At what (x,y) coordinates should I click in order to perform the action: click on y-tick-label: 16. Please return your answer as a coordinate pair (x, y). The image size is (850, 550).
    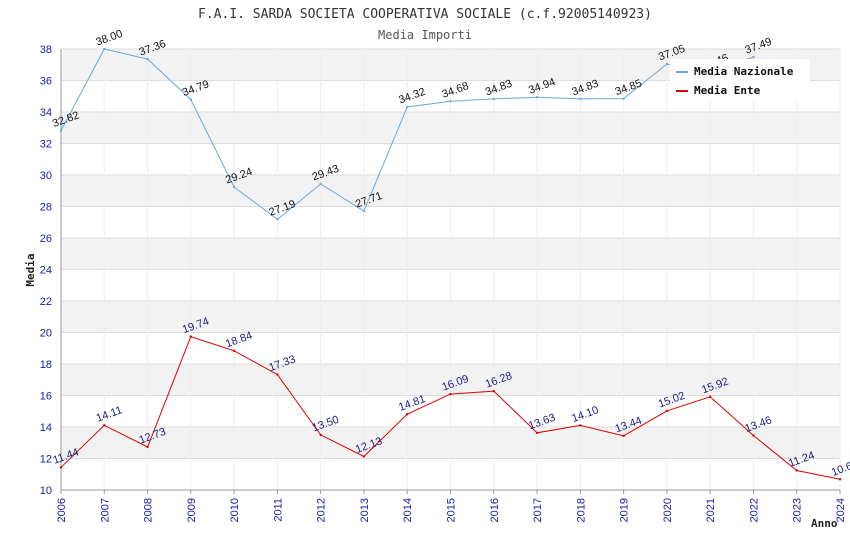
    Looking at the image, I should click on (46, 397).